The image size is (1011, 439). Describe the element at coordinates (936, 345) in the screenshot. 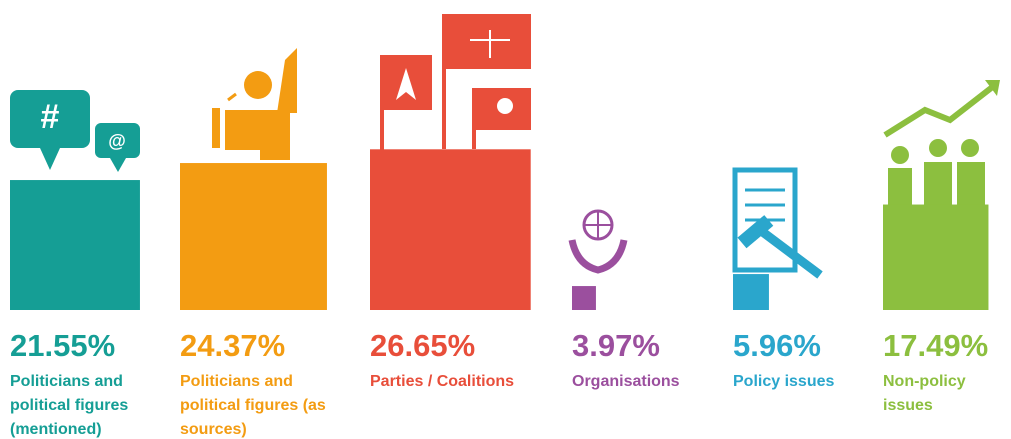

I see `value-label: 17.49%` at that location.